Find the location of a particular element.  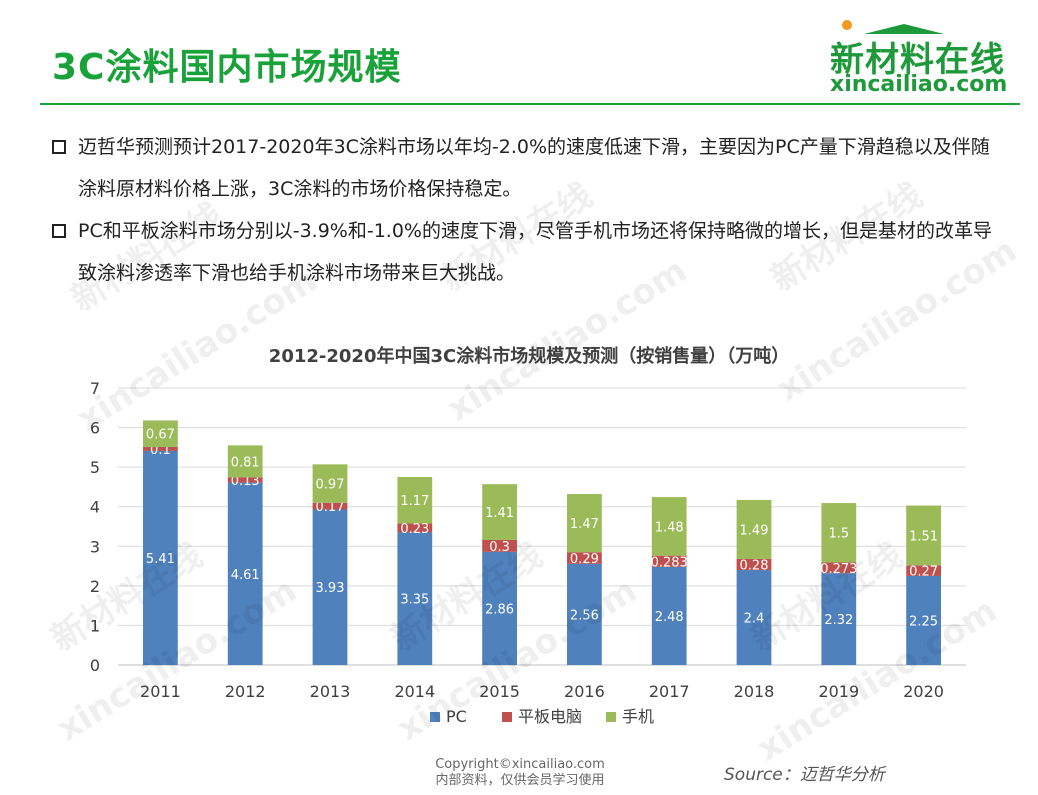

logo-roof-icon is located at coordinates (904, 29).